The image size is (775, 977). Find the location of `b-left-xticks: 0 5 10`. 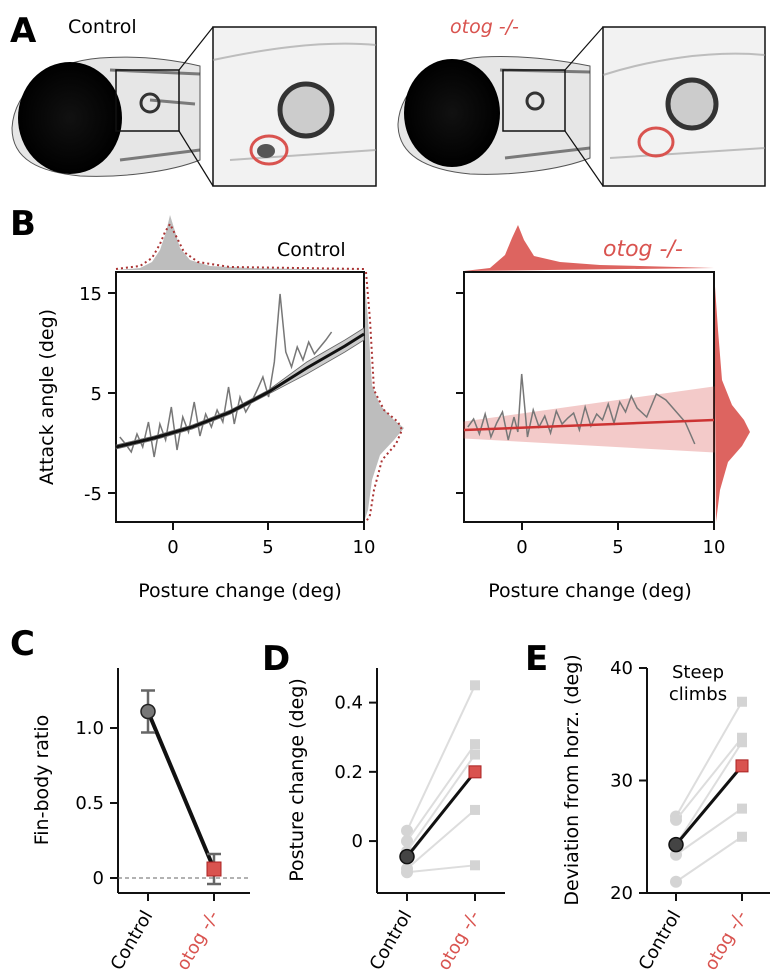

b-left-xticks: 0 5 10 is located at coordinates (271, 540).